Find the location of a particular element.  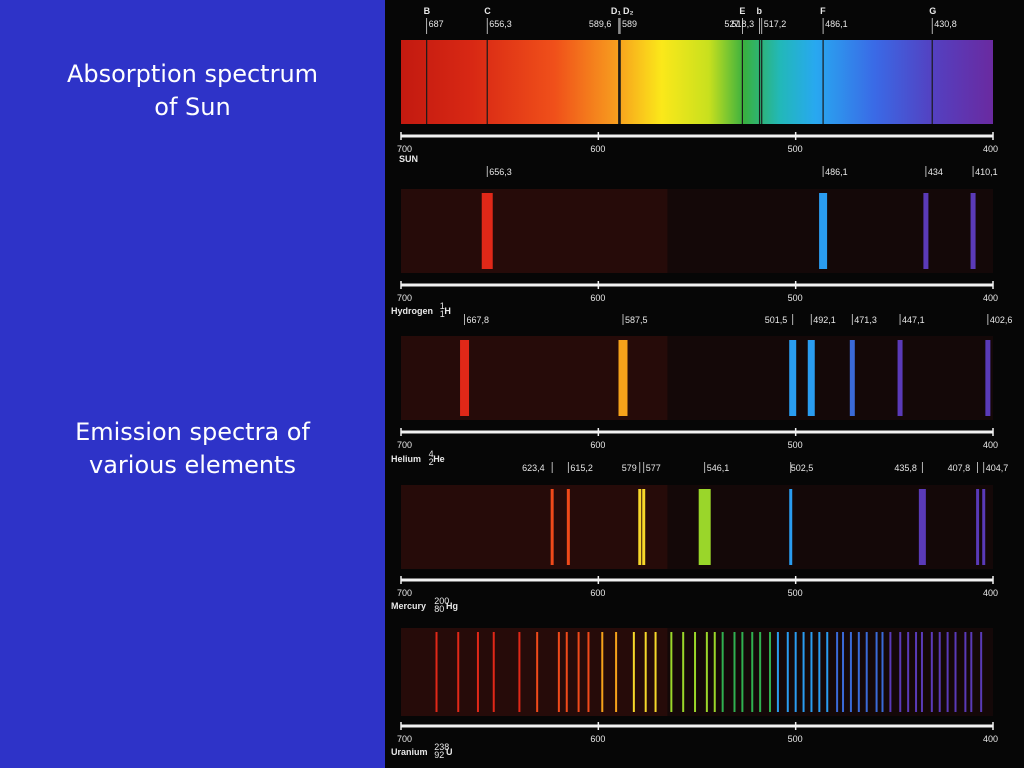

wavelength-label: 579 is located at coordinates (629, 468).